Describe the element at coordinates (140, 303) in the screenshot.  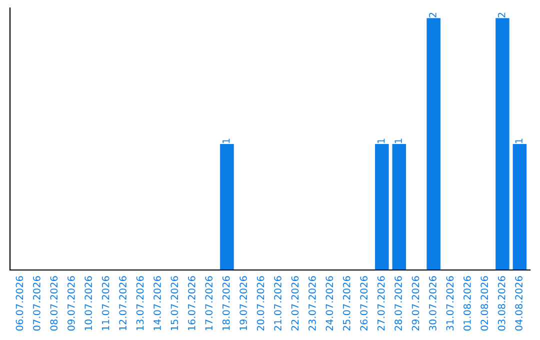
I see `x-tick-label: 13.07.2026` at that location.